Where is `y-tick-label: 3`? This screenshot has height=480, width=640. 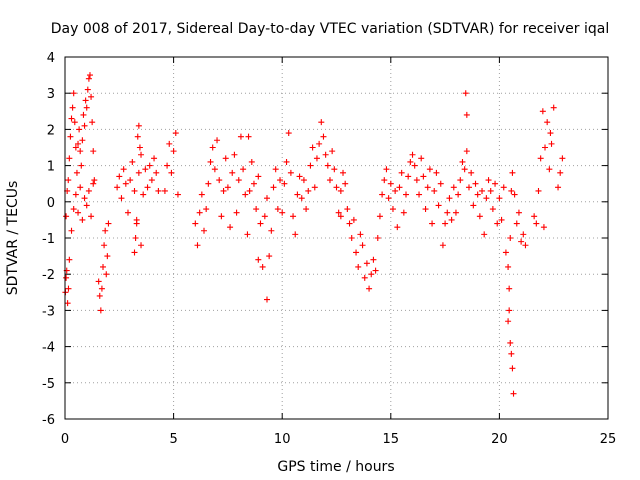 y-tick-label: 3 is located at coordinates (51, 94).